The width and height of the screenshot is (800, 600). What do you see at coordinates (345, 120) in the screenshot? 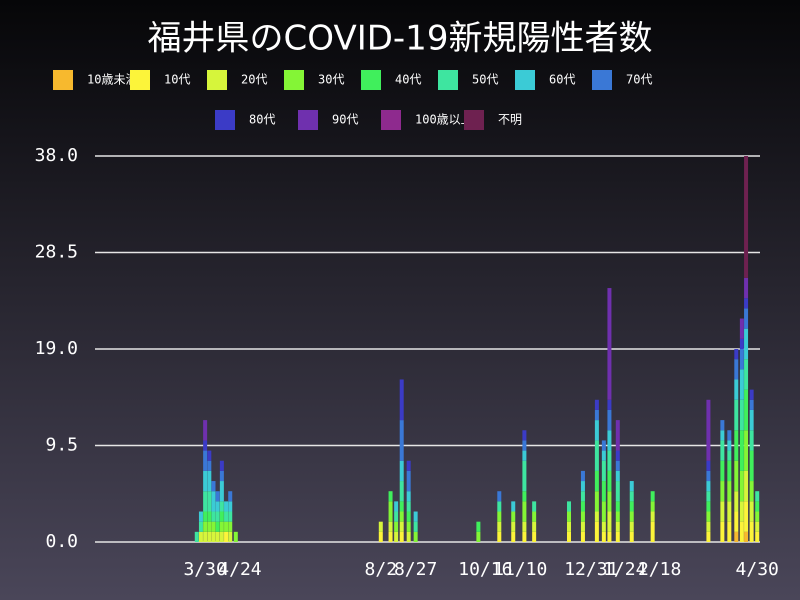
I see `legend-label: 90代` at bounding box center [345, 120].